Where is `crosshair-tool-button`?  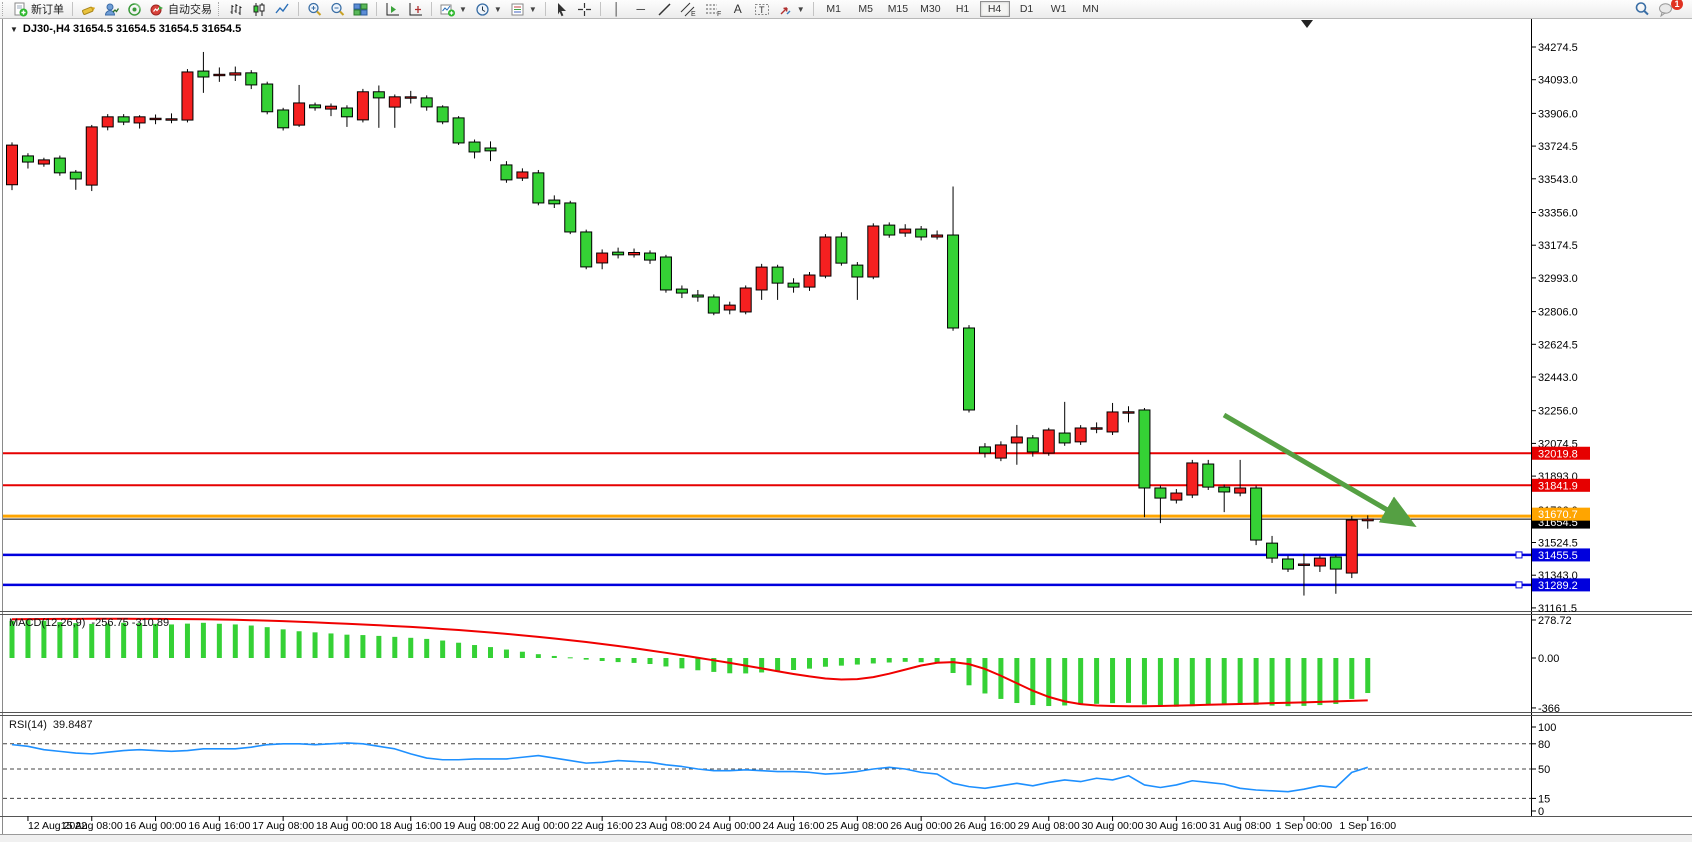
crosshair-tool-button is located at coordinates (584, 9).